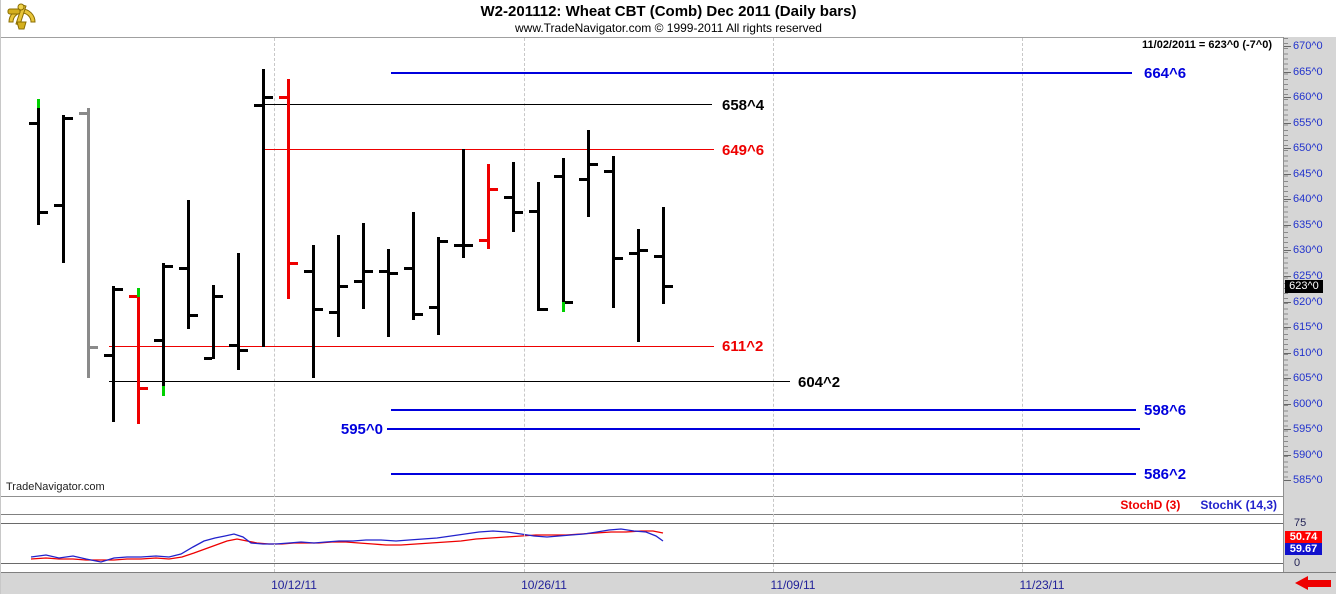 The height and width of the screenshot is (594, 1336). Describe the element at coordinates (639, 505) in the screenshot. I see `indicator-legend: StochD (3) StochK (14,3)` at that location.